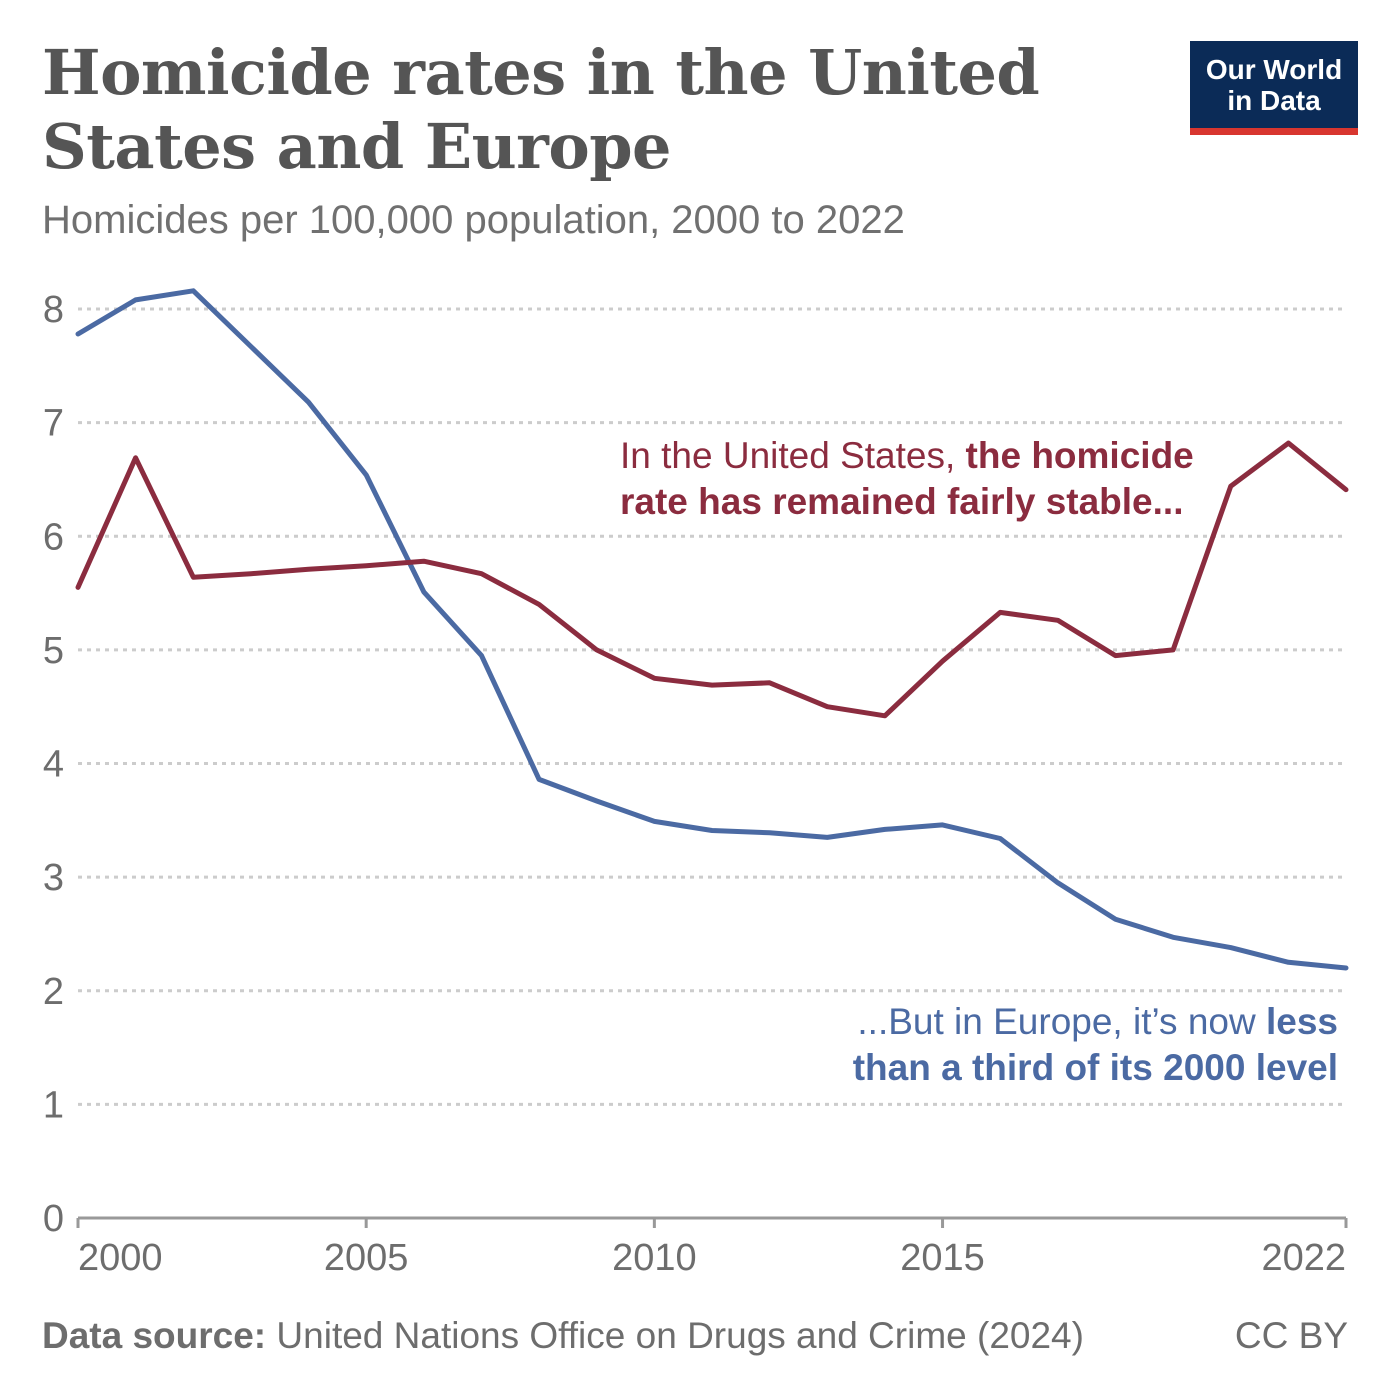 This screenshot has height=1400, width=1400. Describe the element at coordinates (53, 537) in the screenshot. I see `y-tick-label-6: 6` at that location.